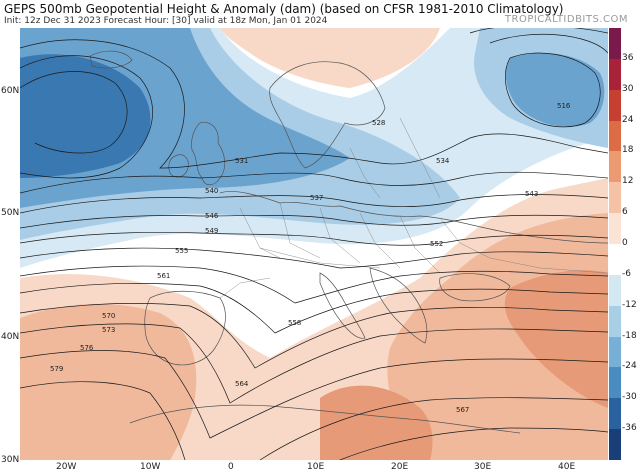  I want to click on lon-label-40e: 40E, so click(567, 467).